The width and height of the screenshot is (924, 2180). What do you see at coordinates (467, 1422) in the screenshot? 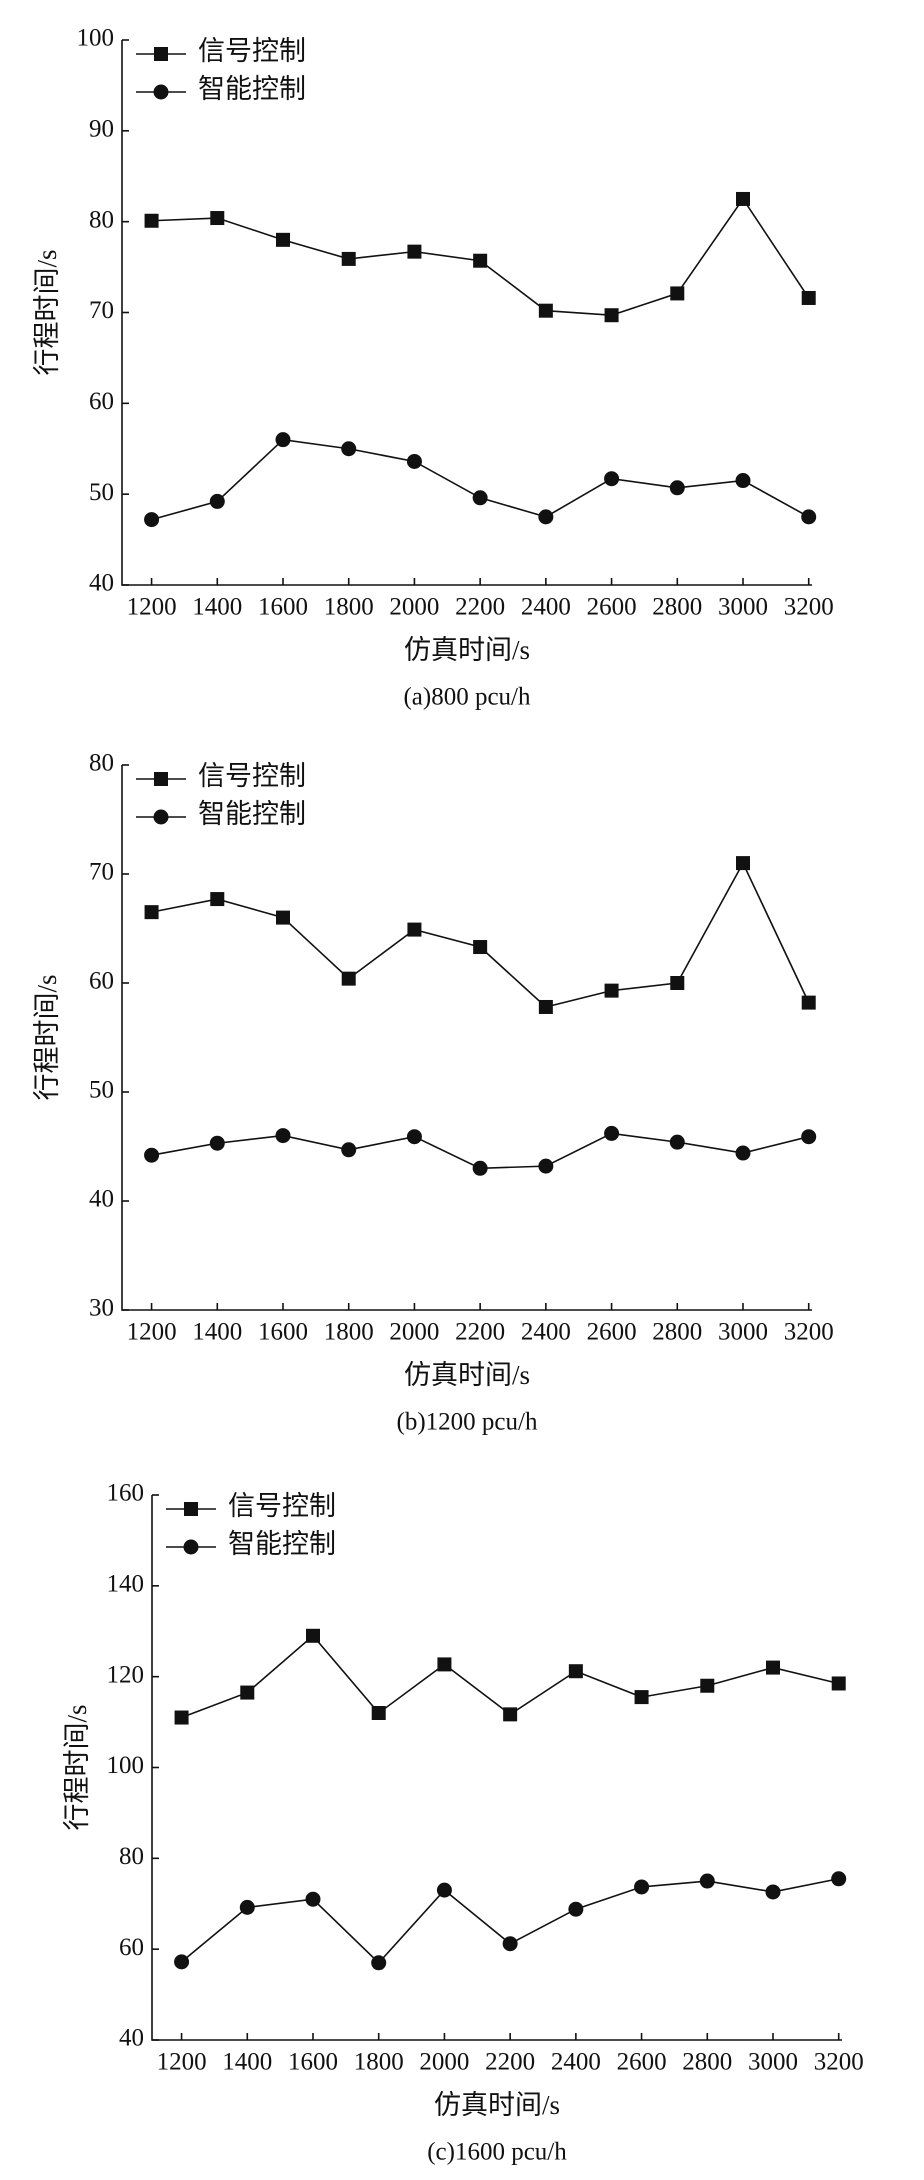
I see `caption: (b)1200 pcu/h` at bounding box center [467, 1422].